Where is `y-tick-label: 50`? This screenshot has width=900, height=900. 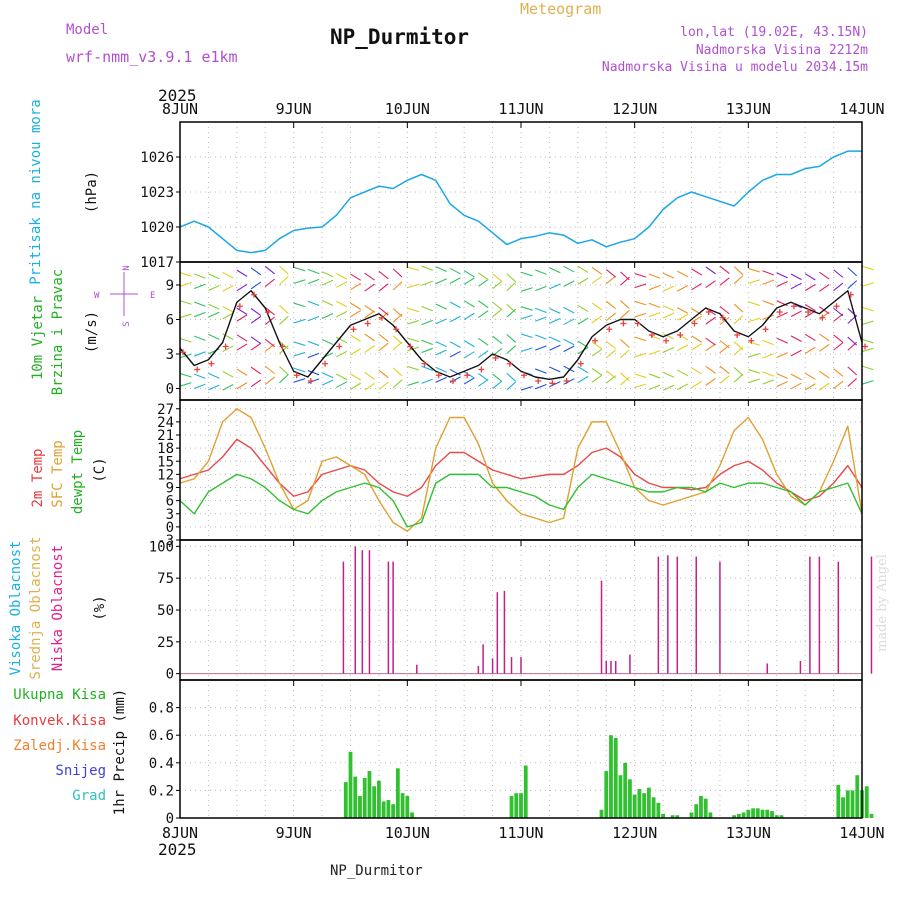 y-tick-label: 50 is located at coordinates (165, 611).